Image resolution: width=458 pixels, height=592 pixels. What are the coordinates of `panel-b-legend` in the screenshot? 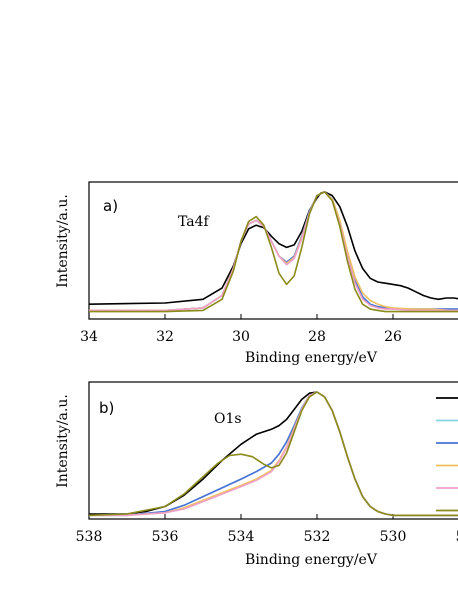 It's located at (447, 454).